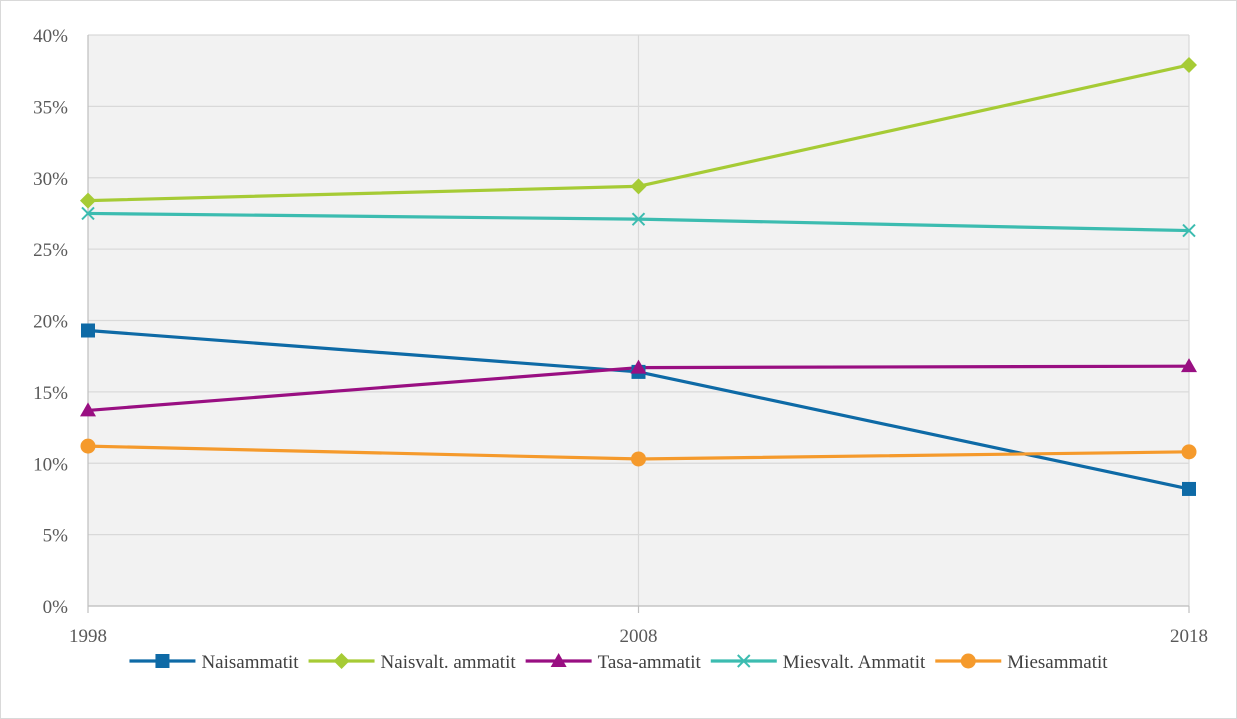 The height and width of the screenshot is (719, 1237). Describe the element at coordinates (50, 107) in the screenshot. I see `y-tick-label: 35%` at that location.